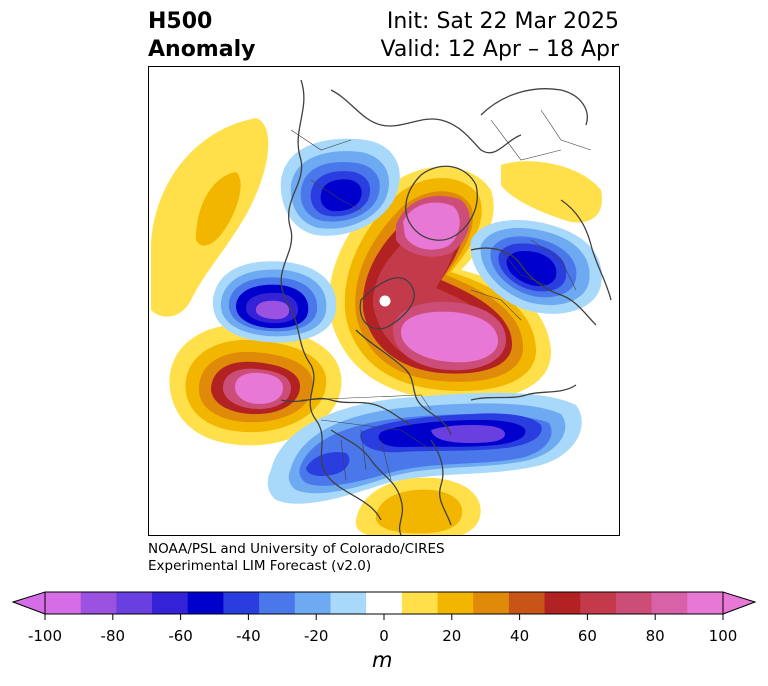 The image size is (768, 686). I want to click on colorbar-tick-label: -100, so click(45, 636).